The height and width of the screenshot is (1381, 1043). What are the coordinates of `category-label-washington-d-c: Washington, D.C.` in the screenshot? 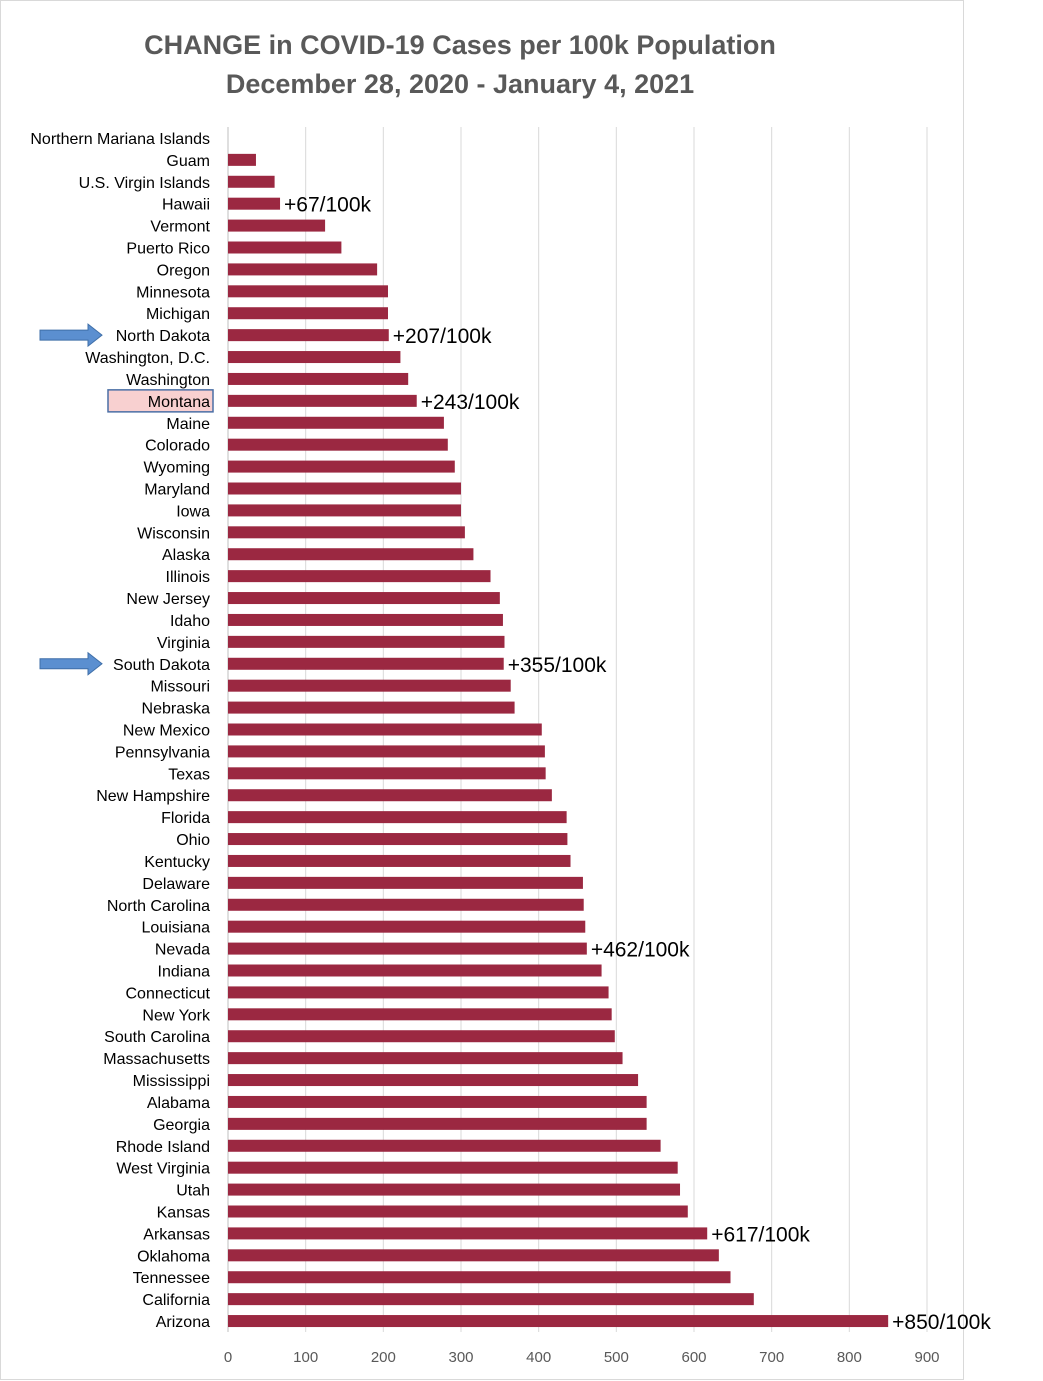 It's located at (147, 358).